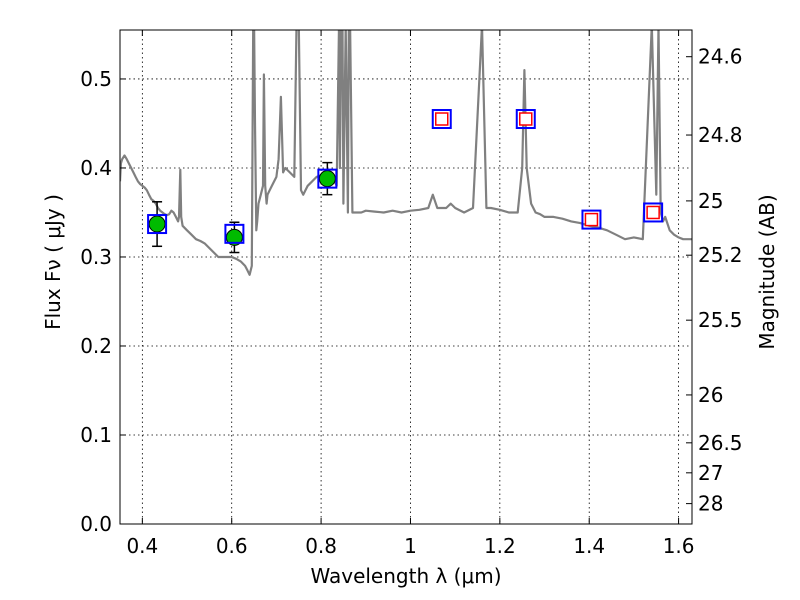  What do you see at coordinates (96, 79) in the screenshot?
I see `y-tick-label: 0.5` at bounding box center [96, 79].